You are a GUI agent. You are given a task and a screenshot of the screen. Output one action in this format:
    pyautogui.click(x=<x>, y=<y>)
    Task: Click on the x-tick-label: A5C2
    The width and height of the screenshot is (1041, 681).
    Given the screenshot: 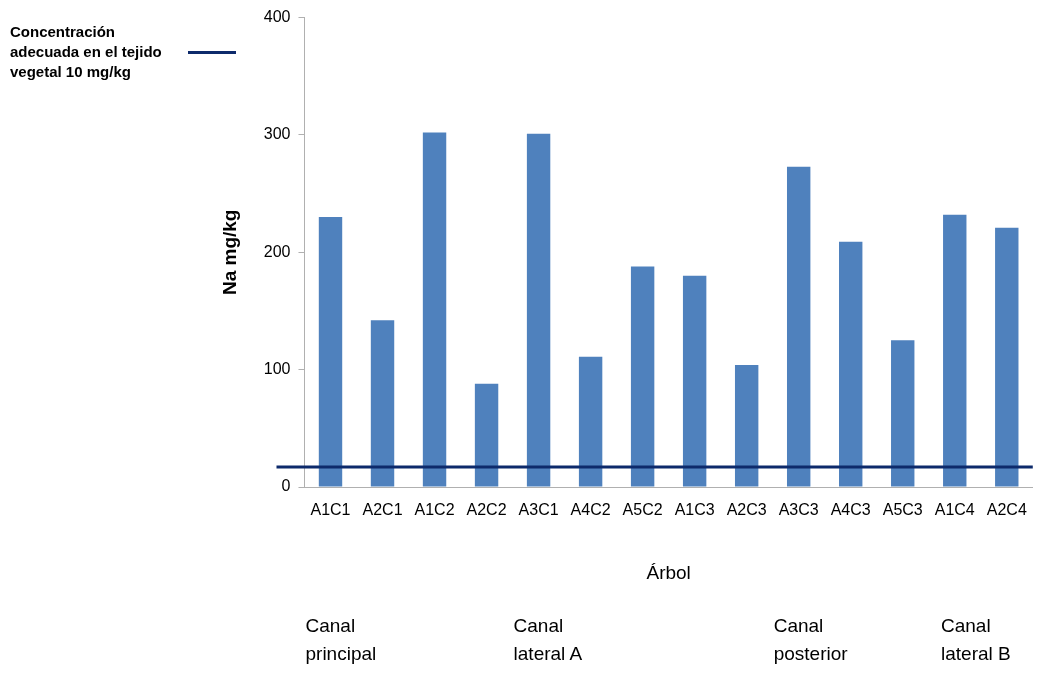 What is the action you would take?
    pyautogui.click(x=642, y=510)
    